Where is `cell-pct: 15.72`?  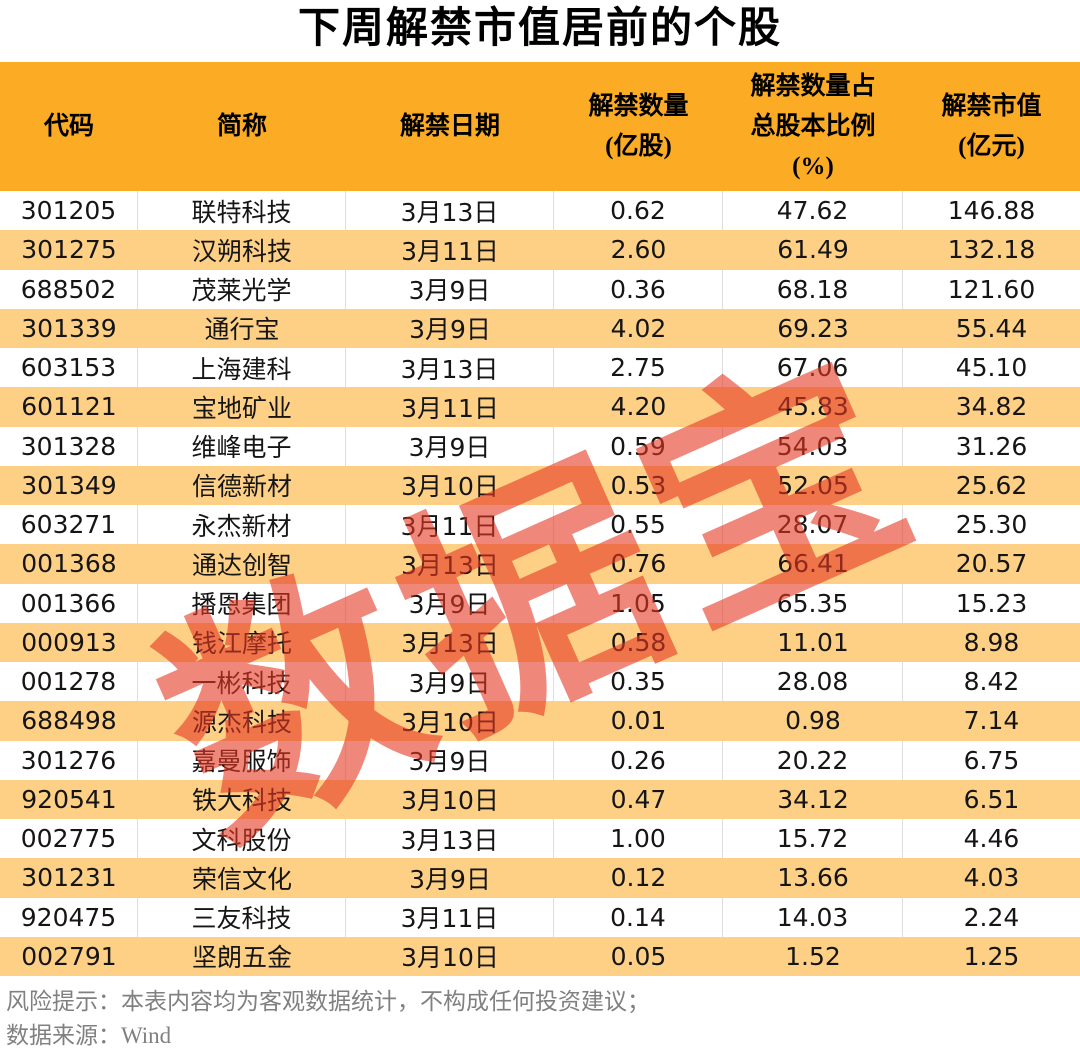
cell-pct: 15.72 is located at coordinates (813, 839).